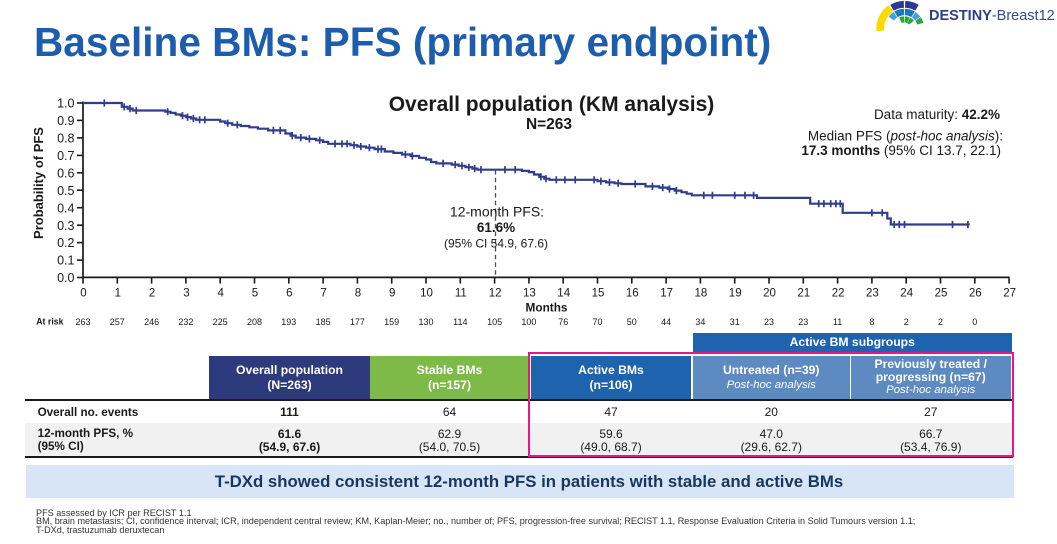  I want to click on svg-text: 14, so click(563, 294).